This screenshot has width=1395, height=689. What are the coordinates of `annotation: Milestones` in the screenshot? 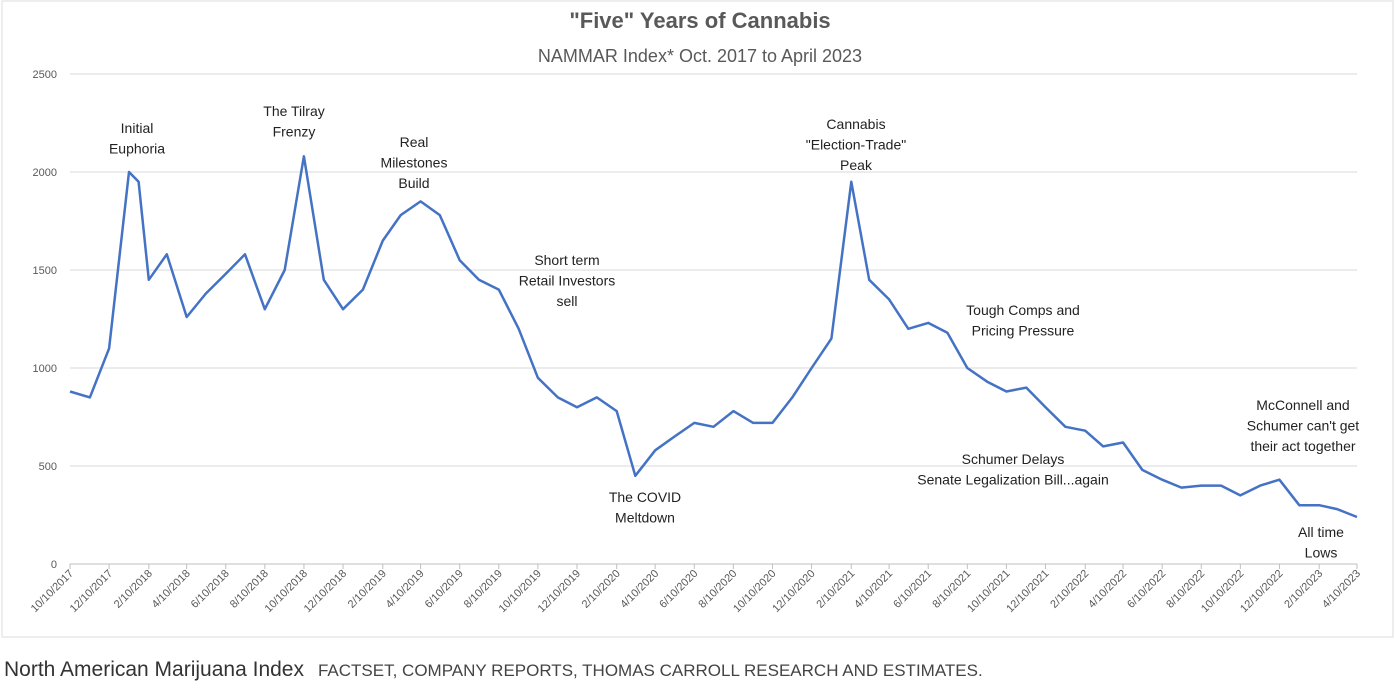 It's located at (414, 163).